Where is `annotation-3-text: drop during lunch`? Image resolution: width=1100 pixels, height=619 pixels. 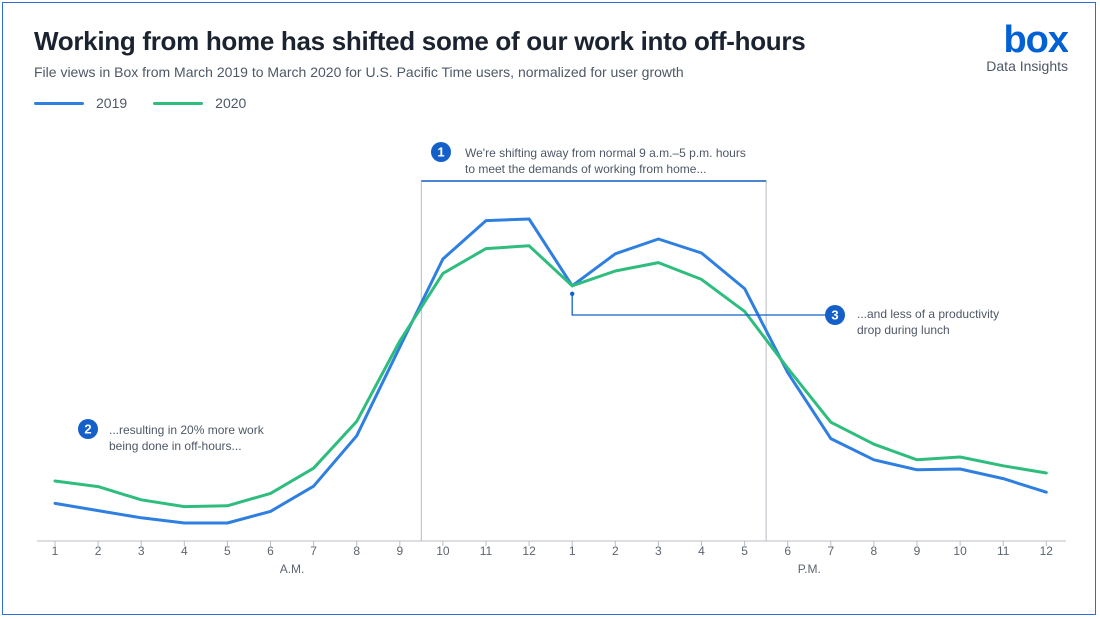
annotation-3-text: drop during lunch is located at coordinates (903, 330).